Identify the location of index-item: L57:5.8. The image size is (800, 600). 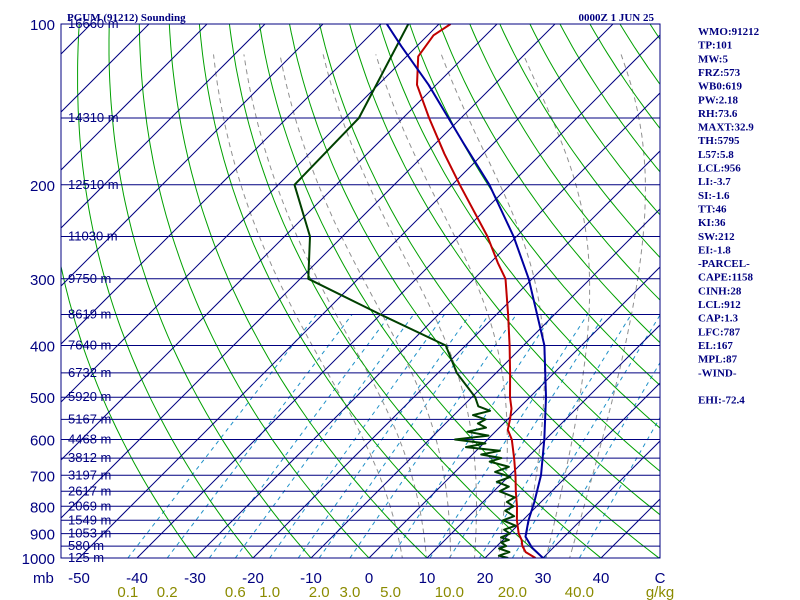
(716, 155).